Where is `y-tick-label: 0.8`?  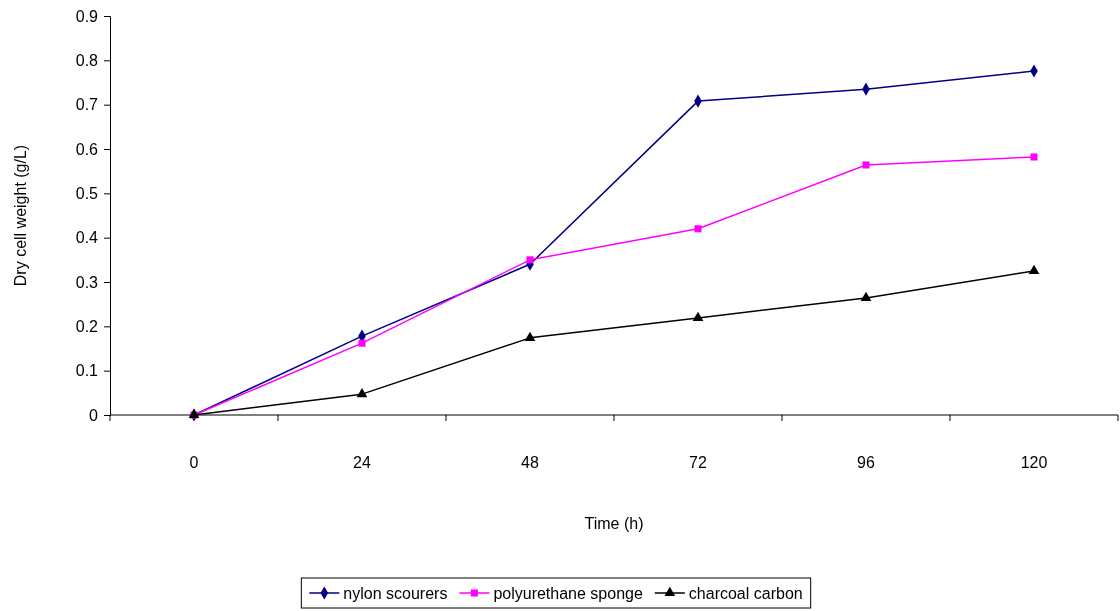
y-tick-label: 0.8 is located at coordinates (87, 60).